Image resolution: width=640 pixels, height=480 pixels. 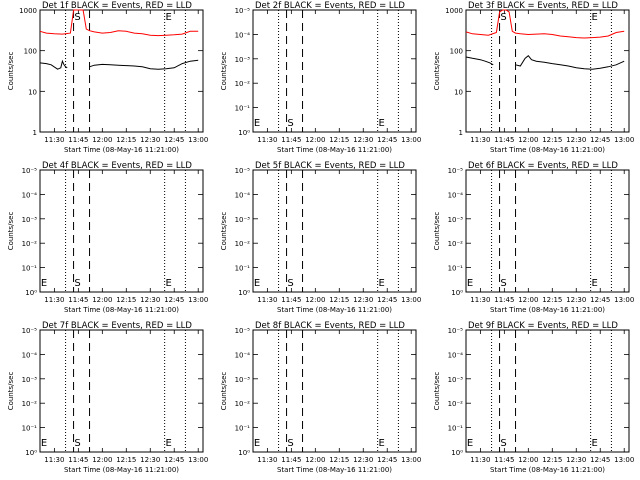 I want to click on panel-title: Det 1f BLACK = Events, RED = LLD, so click(x=117, y=6).